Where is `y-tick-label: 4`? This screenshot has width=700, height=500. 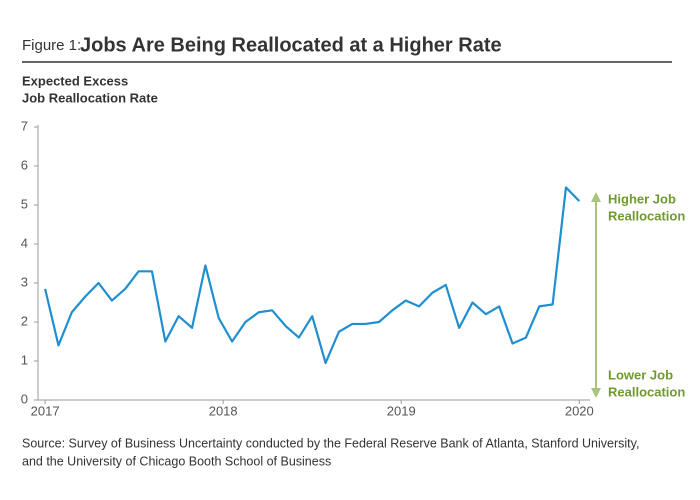
y-tick-label: 4 is located at coordinates (24, 242).